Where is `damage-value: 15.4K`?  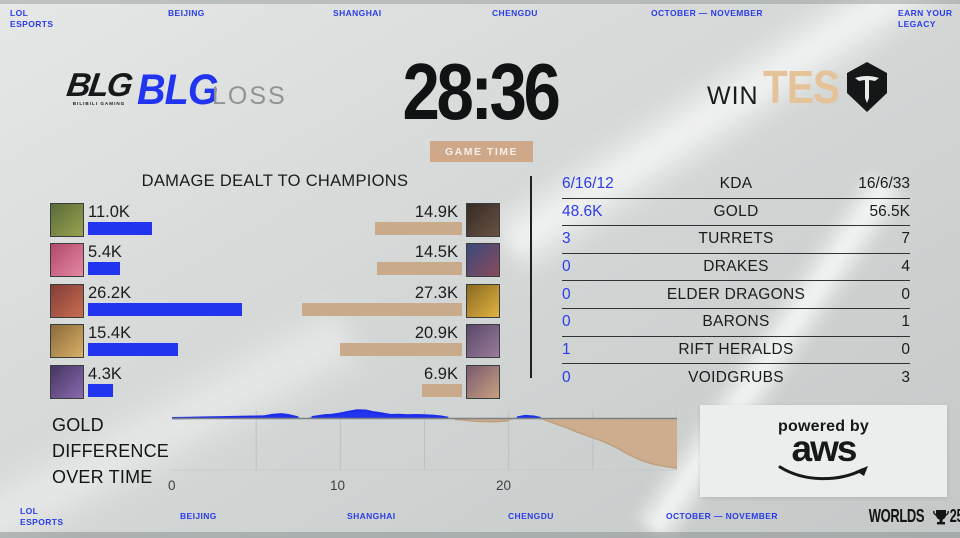
damage-value: 15.4K is located at coordinates (110, 333).